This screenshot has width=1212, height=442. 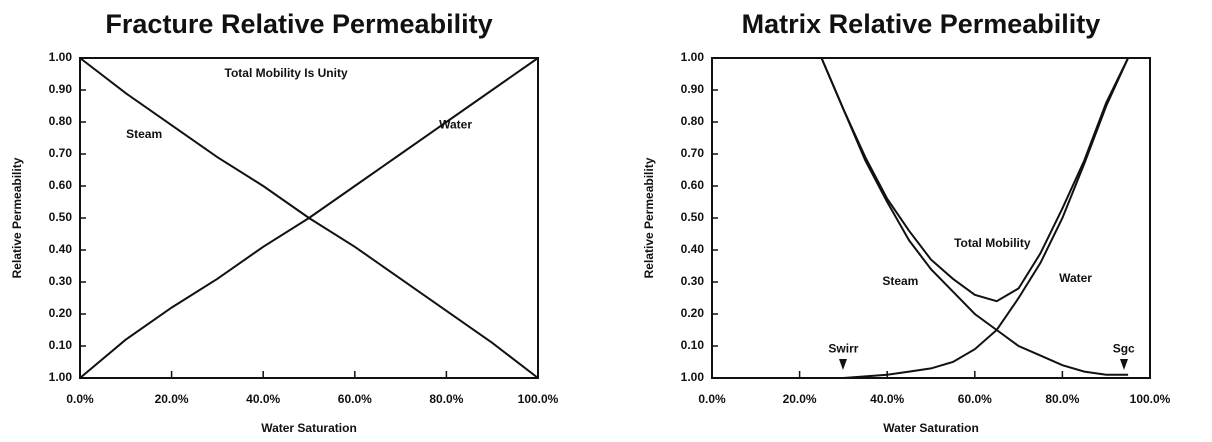 I want to click on sgc-arrow, so click(x=1124, y=364).